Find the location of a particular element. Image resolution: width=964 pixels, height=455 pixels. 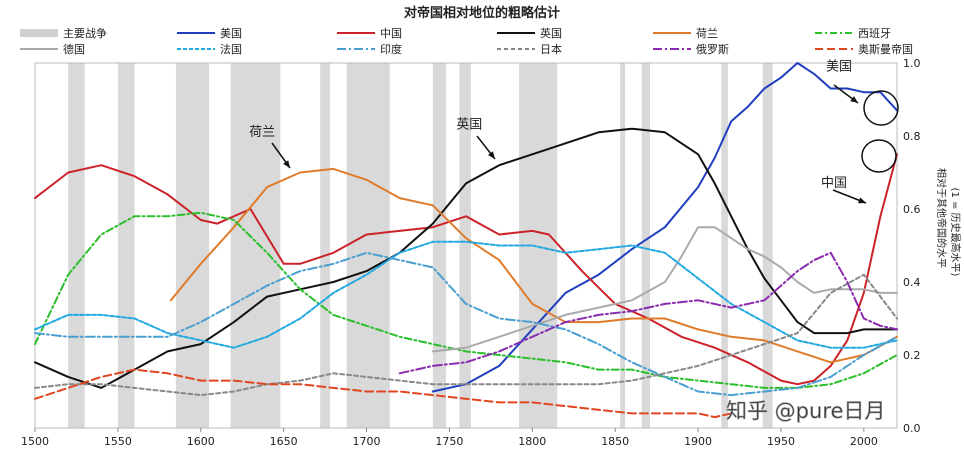

legend-label: 德国 is located at coordinates (74, 49).